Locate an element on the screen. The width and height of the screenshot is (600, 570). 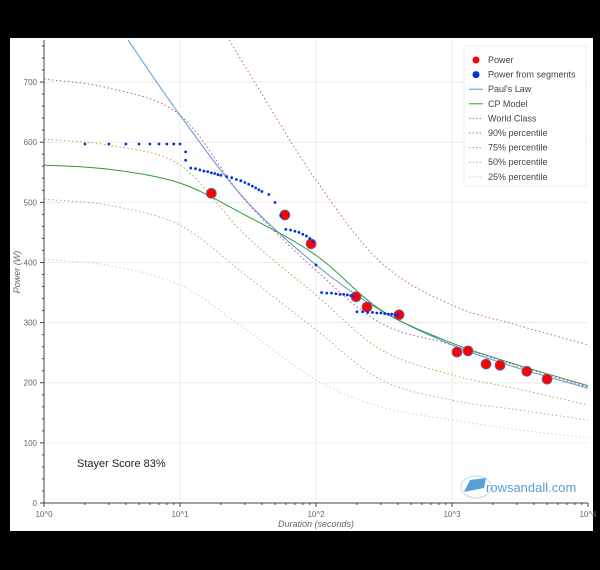
rowsandall-logo: rowsandall.com is located at coordinates (518, 487).